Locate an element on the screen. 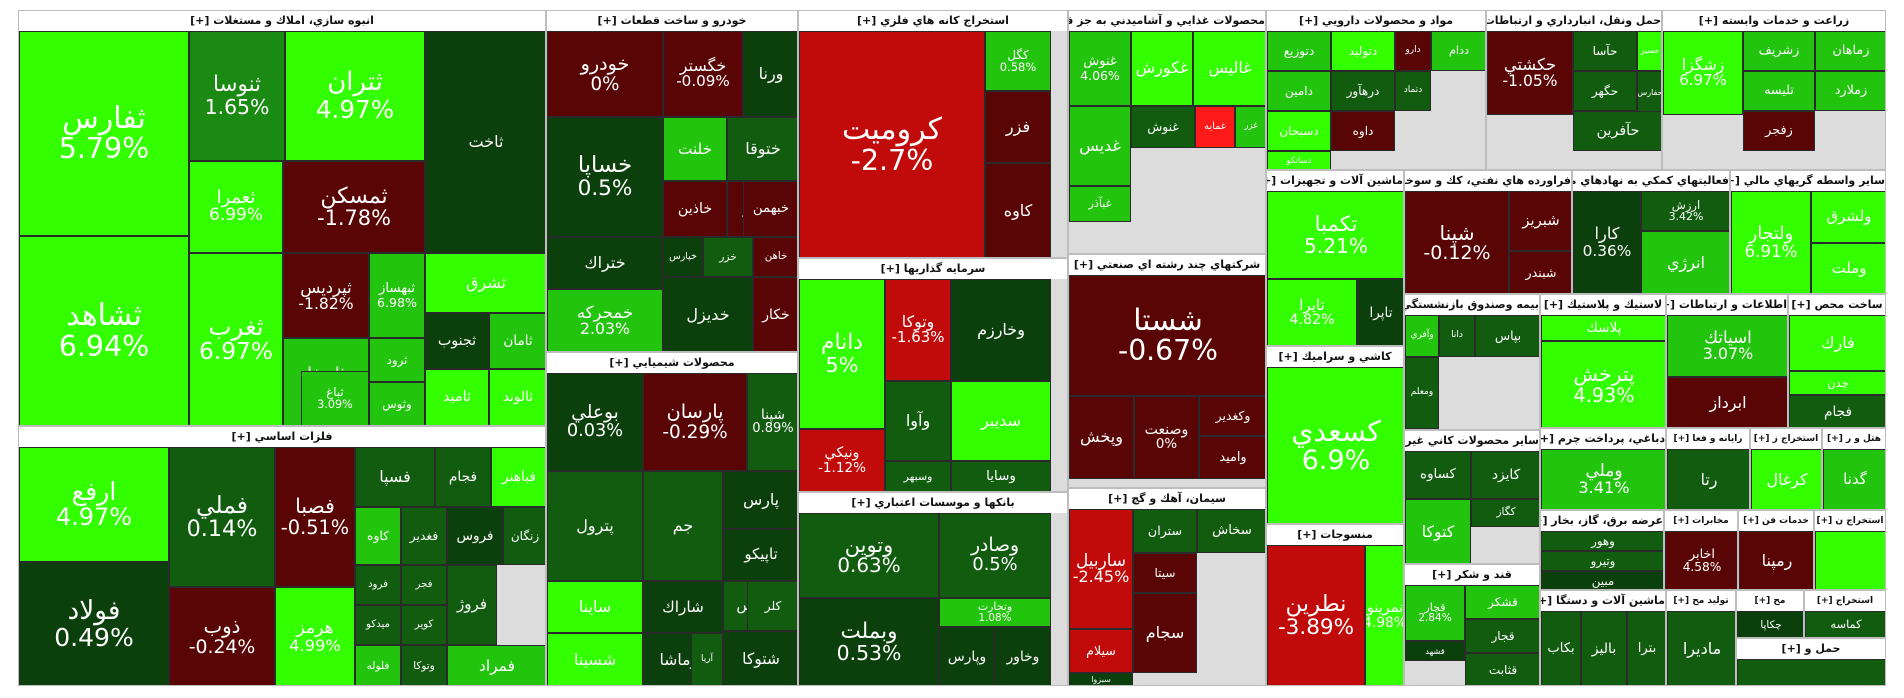  stock-tile: اسياتك 3.07% is located at coordinates (1727, 346).